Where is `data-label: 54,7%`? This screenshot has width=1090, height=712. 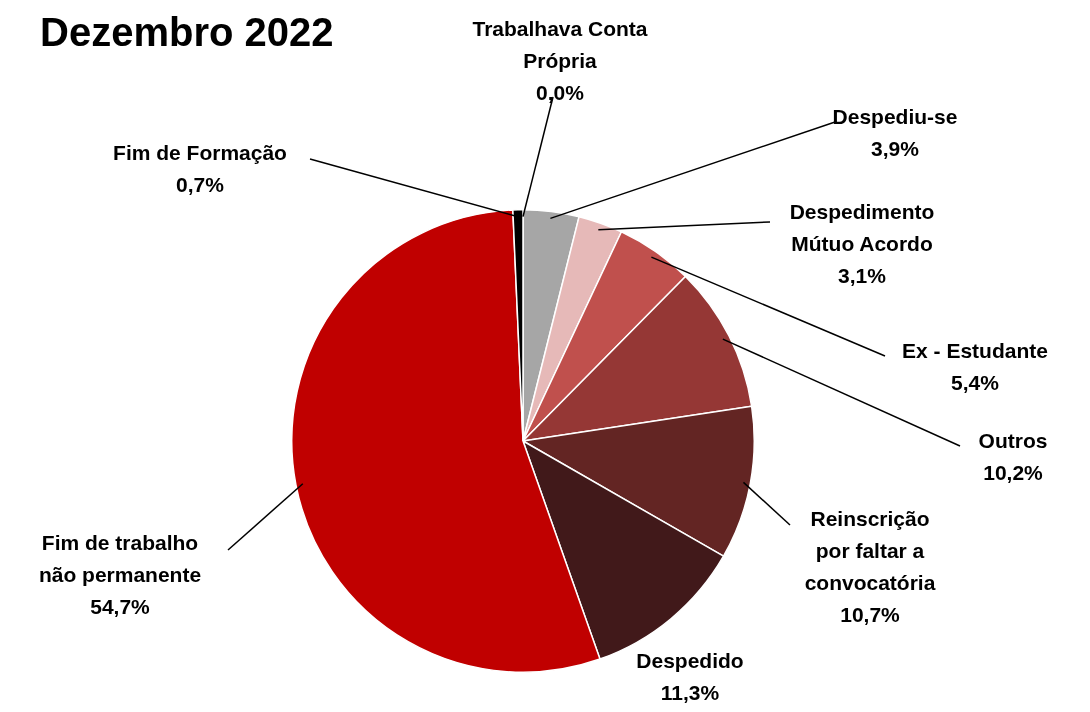 data-label: 54,7% is located at coordinates (120, 607).